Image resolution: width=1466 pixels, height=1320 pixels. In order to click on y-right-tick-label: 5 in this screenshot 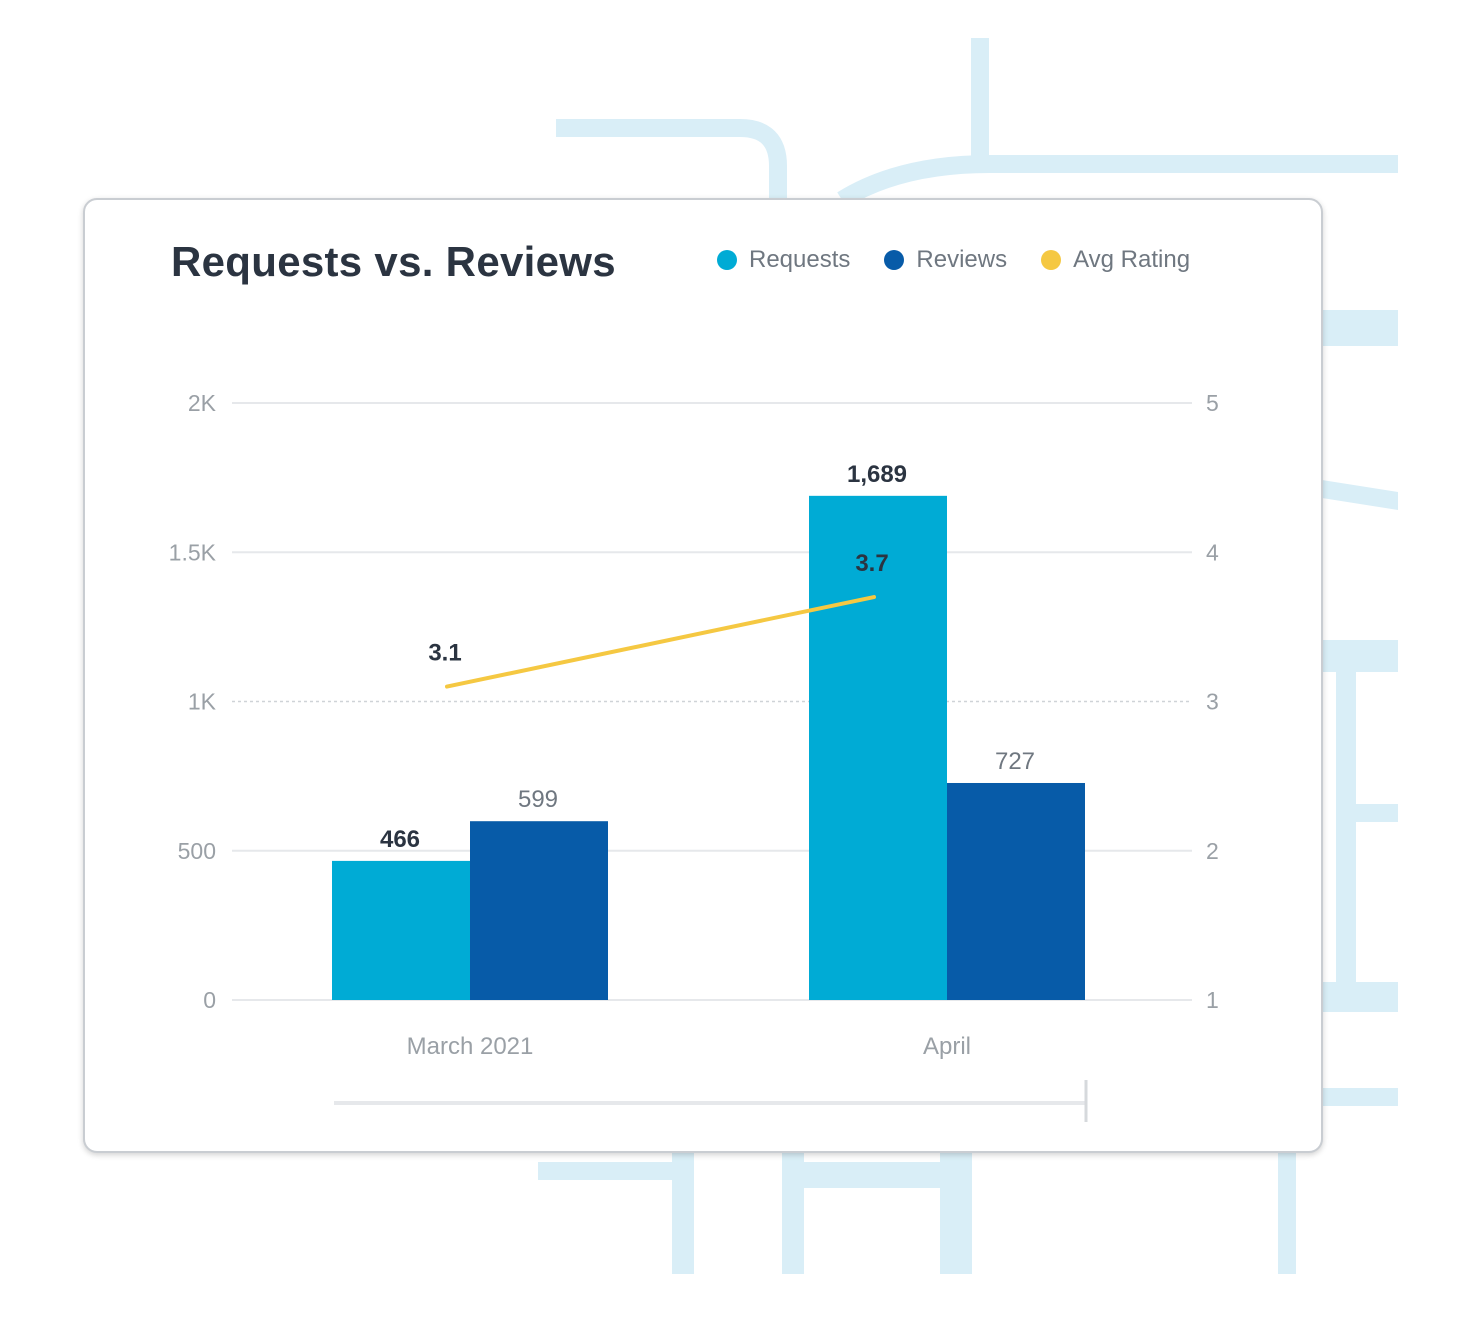, I will do `click(1212, 403)`.